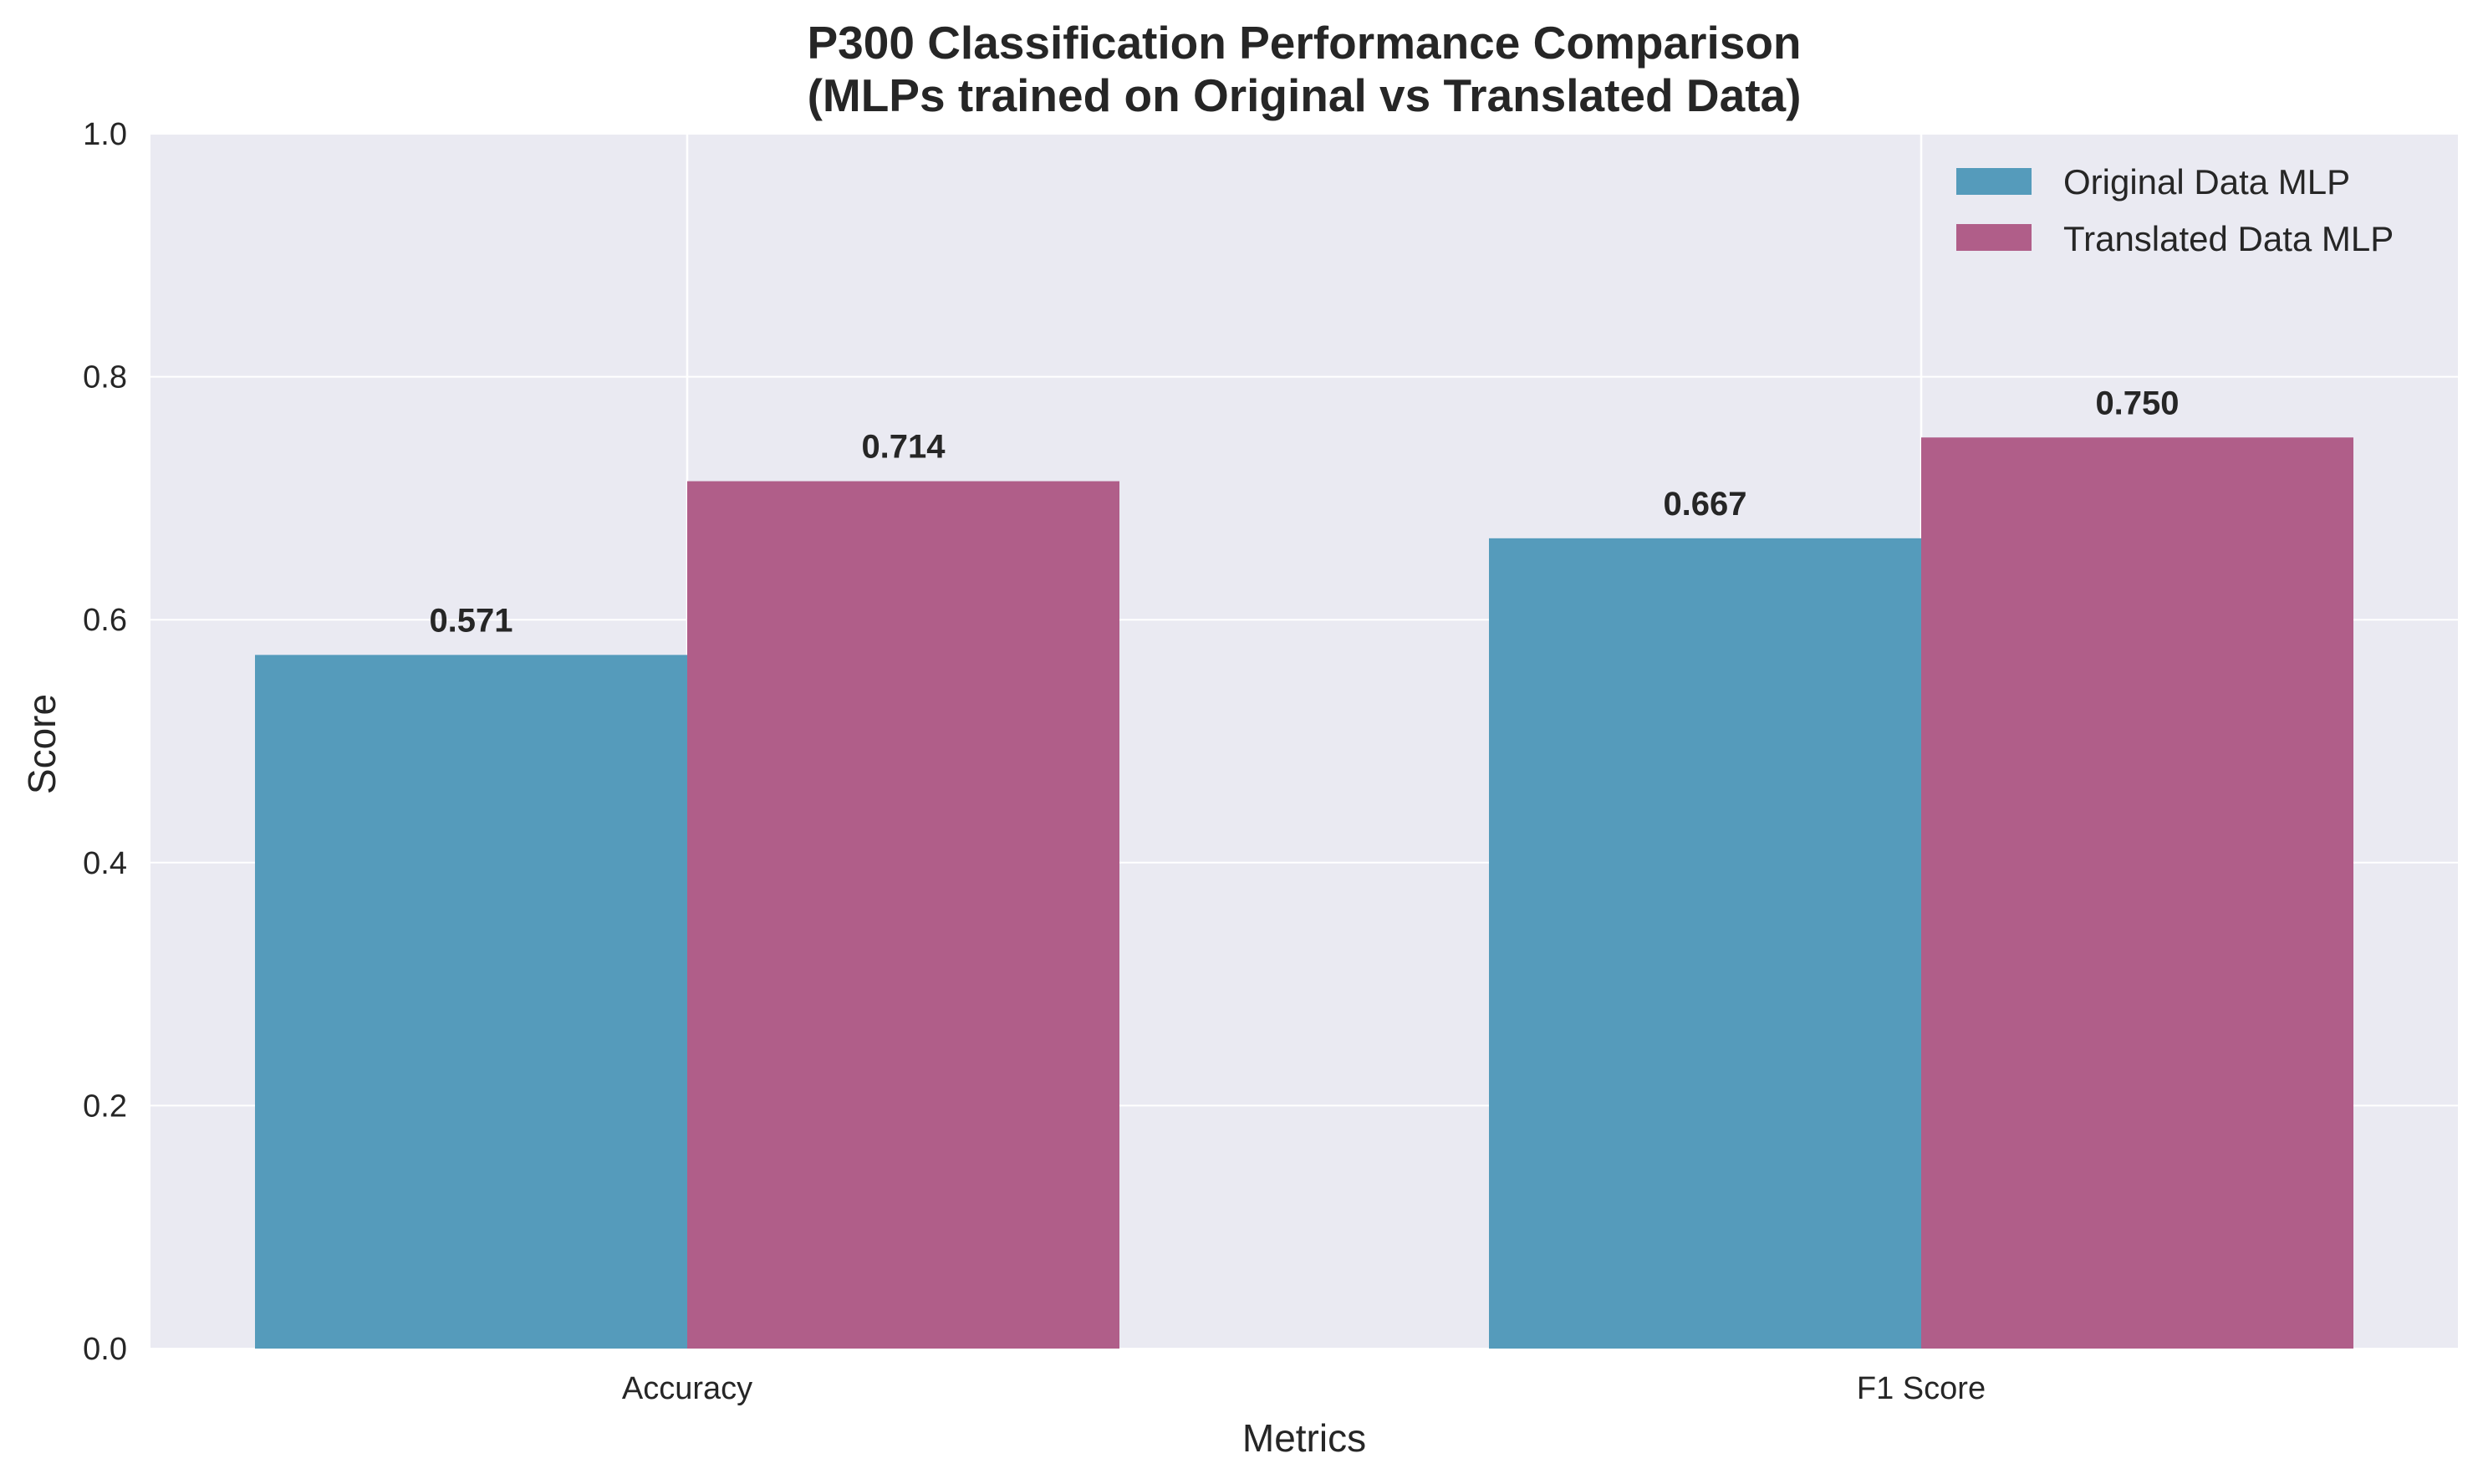 Image resolution: width=2483 pixels, height=1484 pixels. I want to click on x-axis-label: Metrics, so click(1304, 1438).